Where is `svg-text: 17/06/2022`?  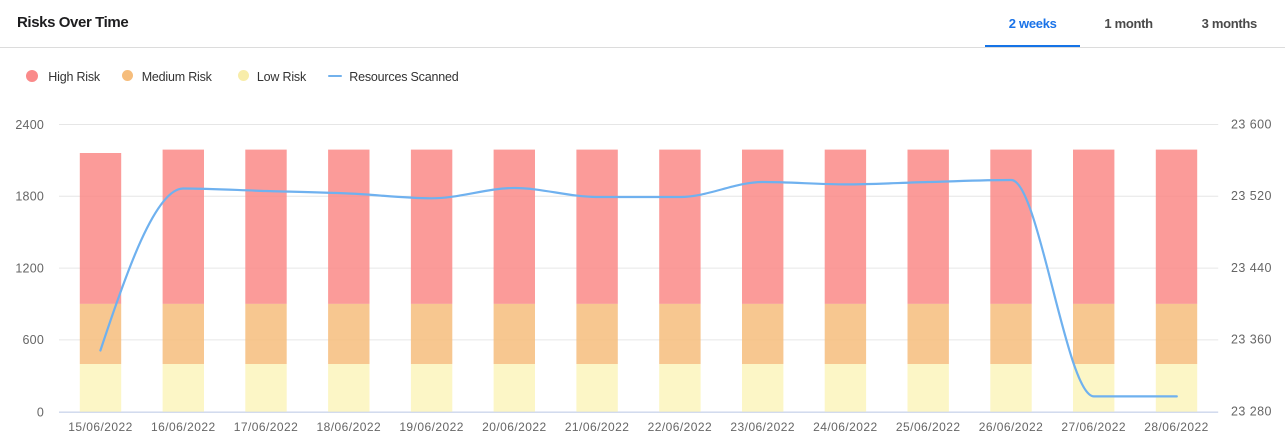
svg-text: 17/06/2022 is located at coordinates (266, 427).